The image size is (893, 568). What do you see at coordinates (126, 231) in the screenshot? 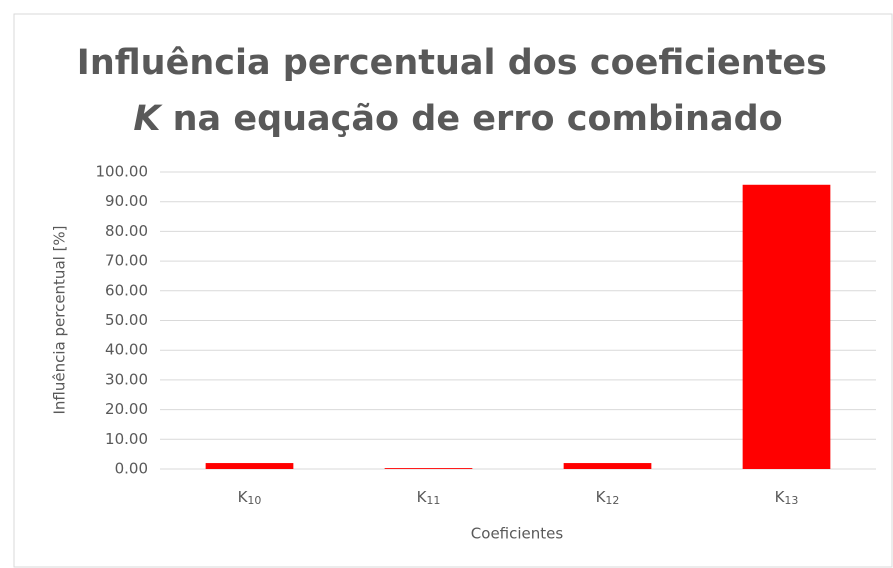
I see `y-tick-label: 80.00` at bounding box center [126, 231].